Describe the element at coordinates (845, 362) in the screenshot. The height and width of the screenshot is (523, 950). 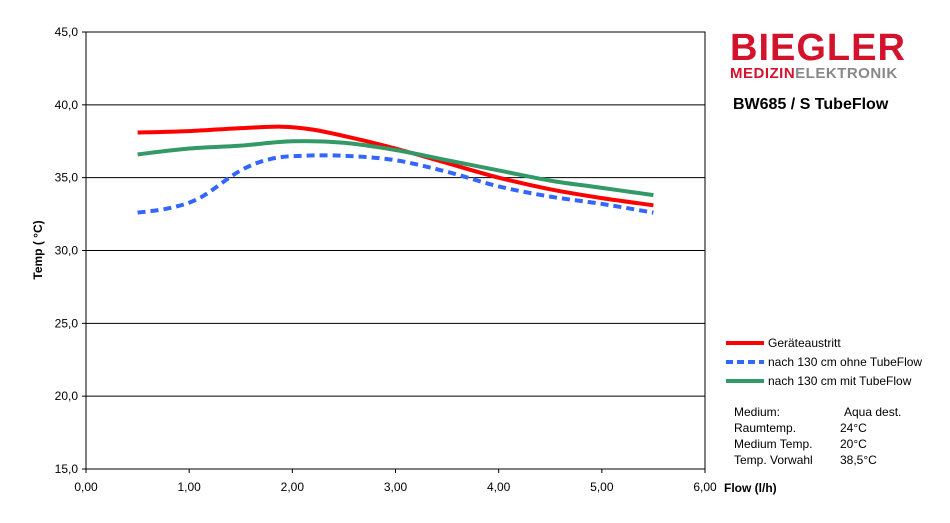
I see `legend-label: nach 130 cm ohne TubeFlow` at that location.